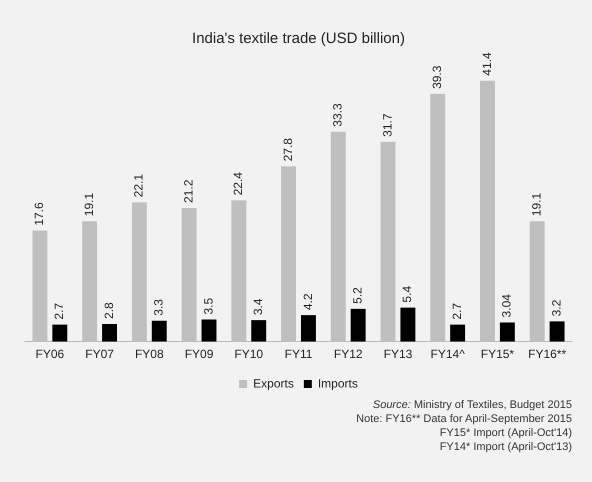  I want to click on data-label: 21.2, so click(188, 191).